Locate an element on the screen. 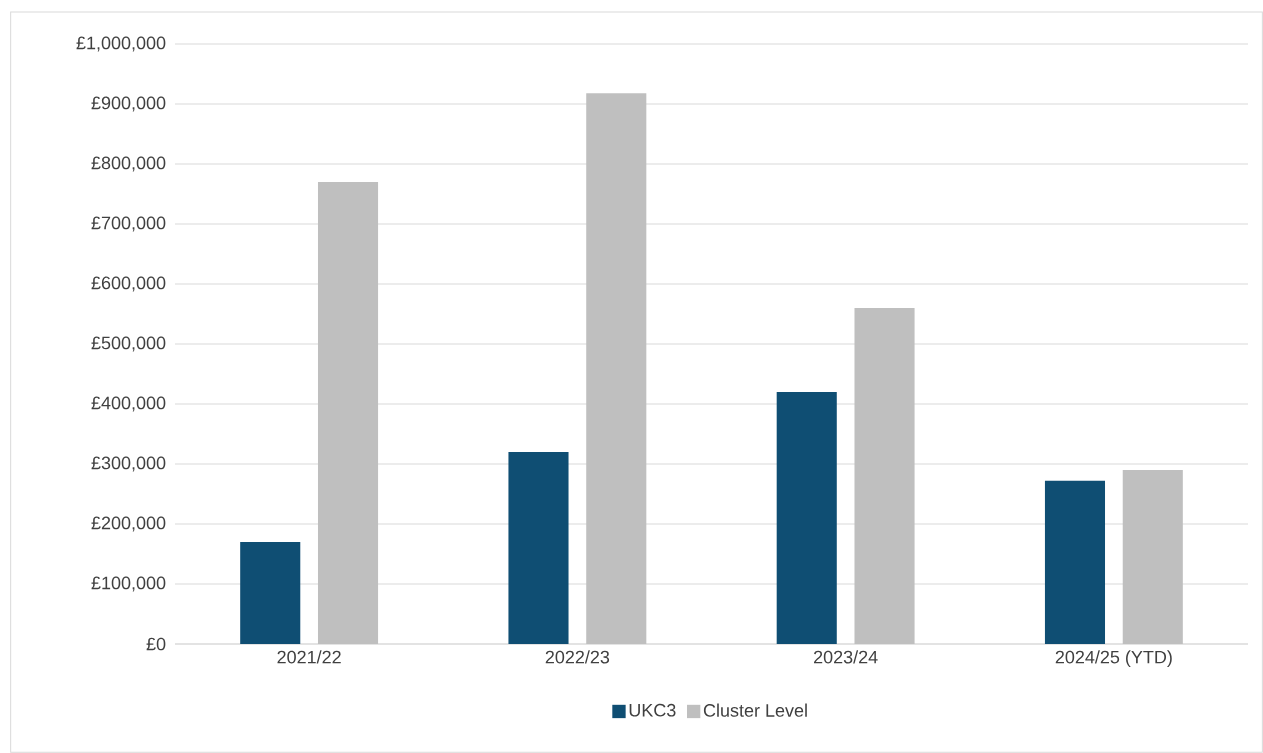 Image resolution: width=1263 pixels, height=753 pixels. x-tick-label: 2024/25 (YTD) is located at coordinates (1113, 659).